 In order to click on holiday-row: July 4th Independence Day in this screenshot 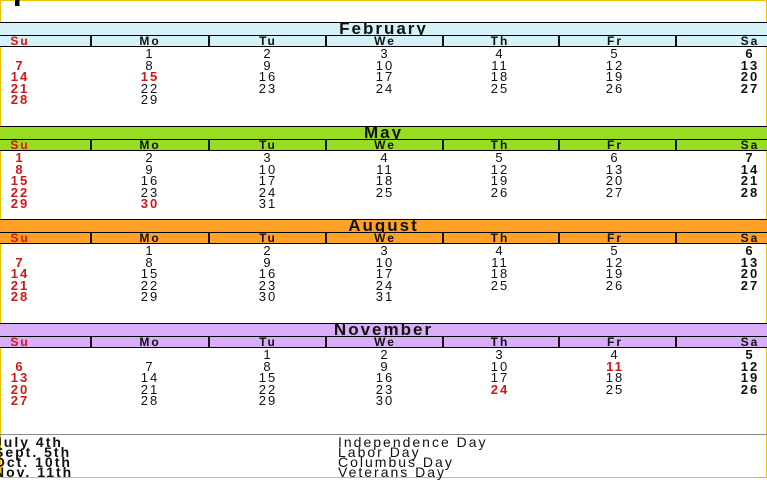, I will do `click(383, 442)`.